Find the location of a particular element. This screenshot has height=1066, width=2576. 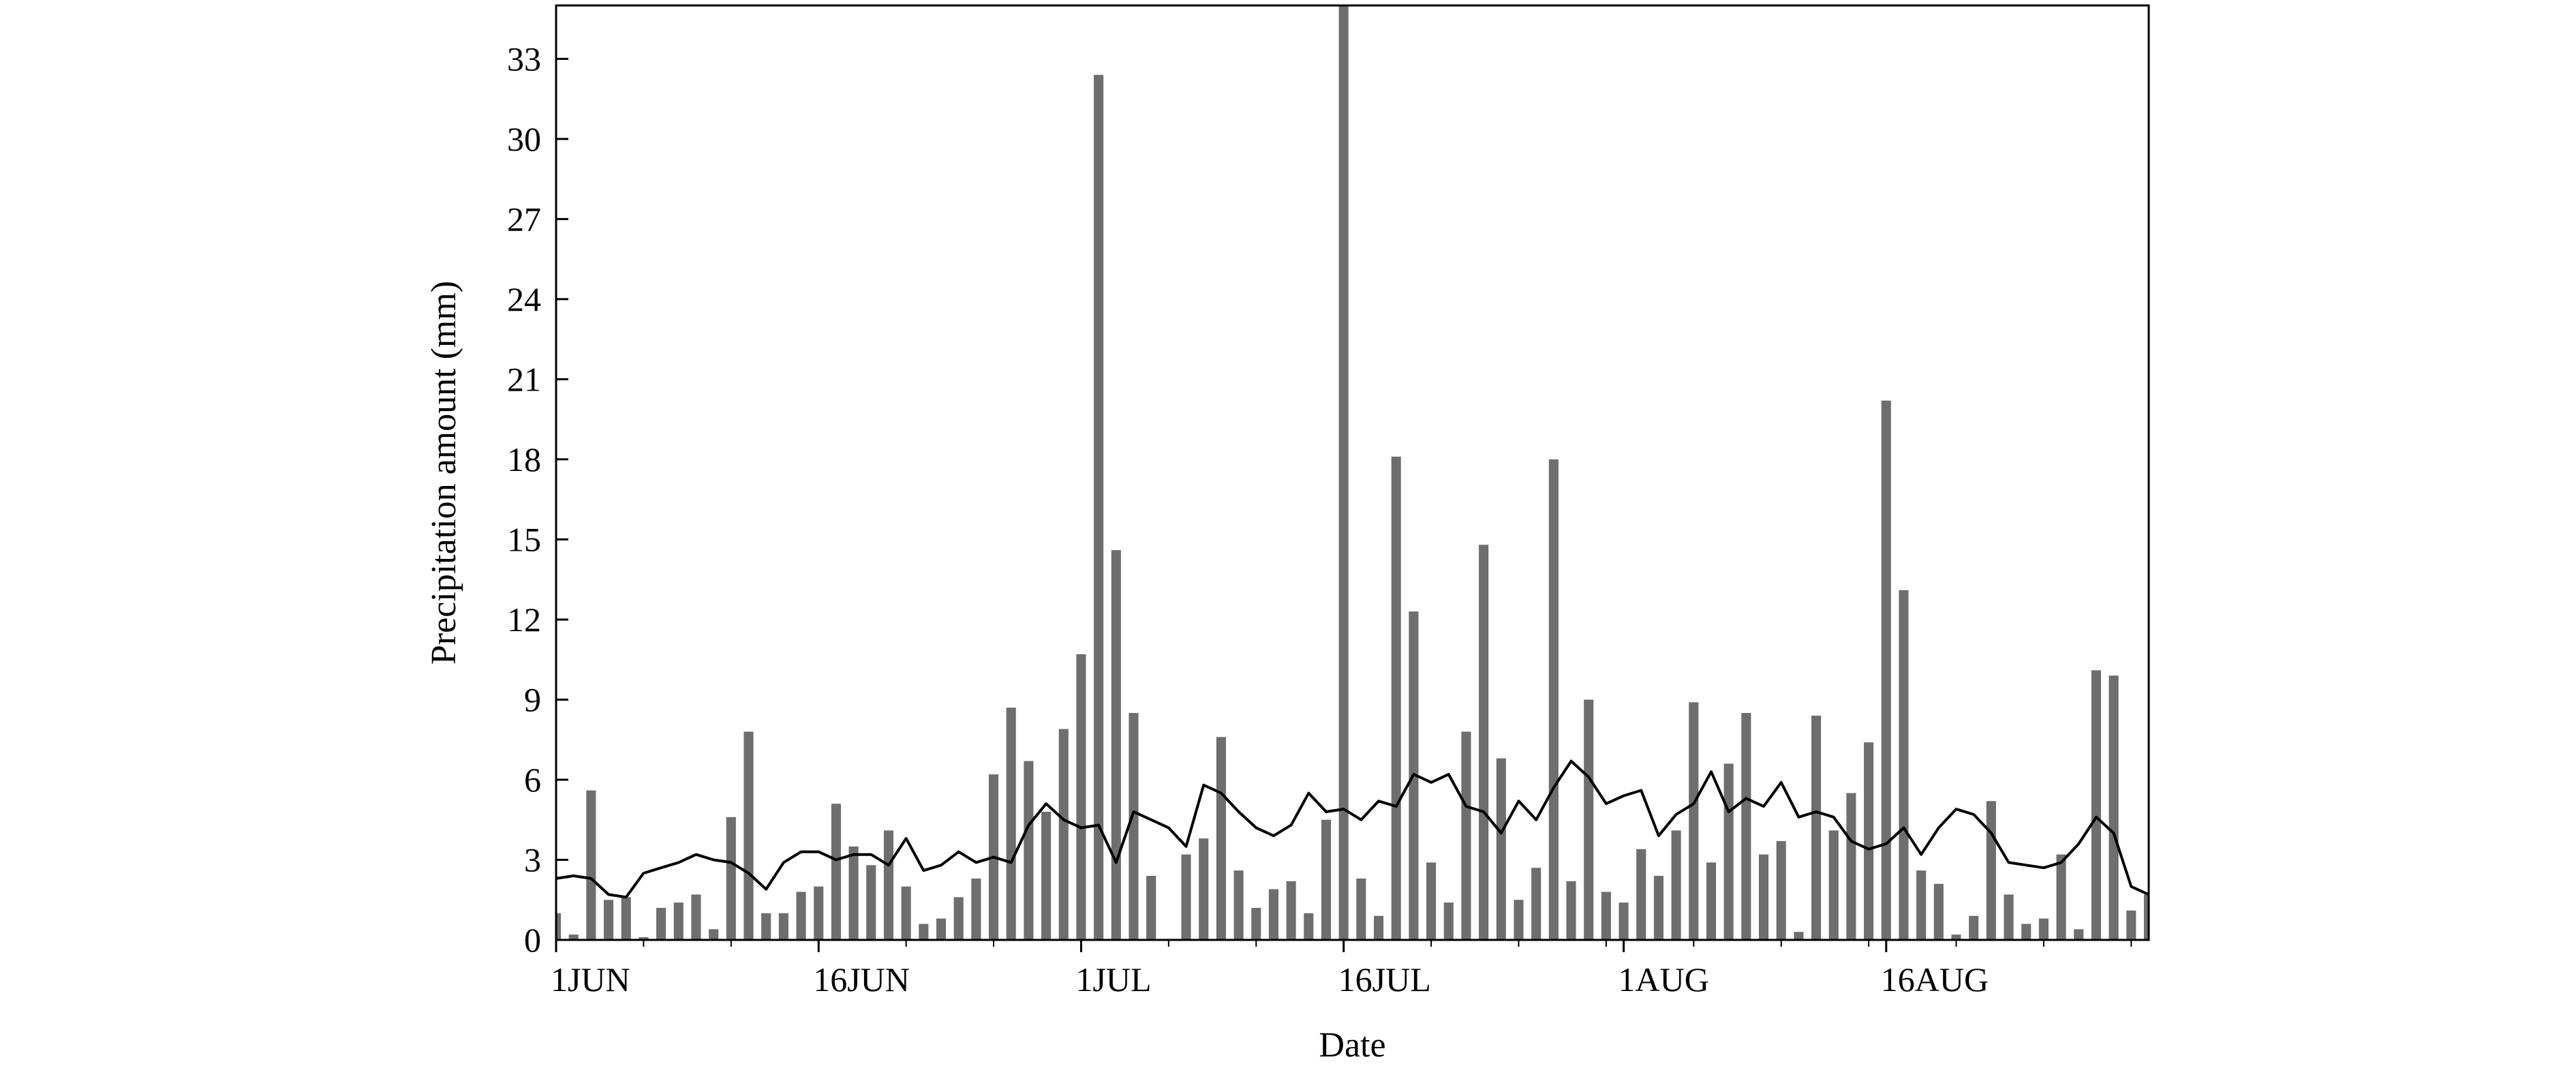

y-axis-label: Precipitation amount (mm) is located at coordinates (444, 473).